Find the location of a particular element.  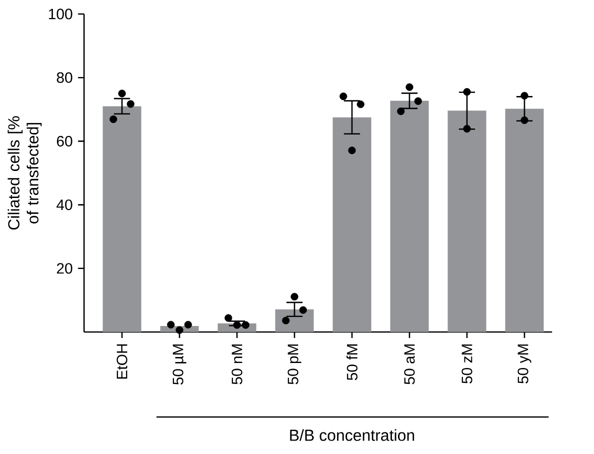

x-tick-label: 50 pM is located at coordinates (295, 364).